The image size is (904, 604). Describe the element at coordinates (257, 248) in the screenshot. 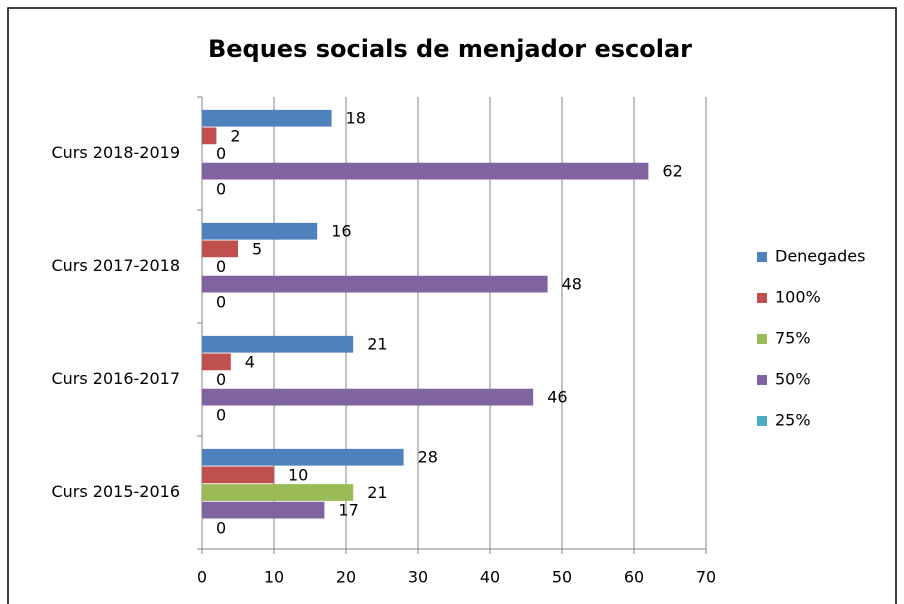

I see `data-label: 5` at that location.